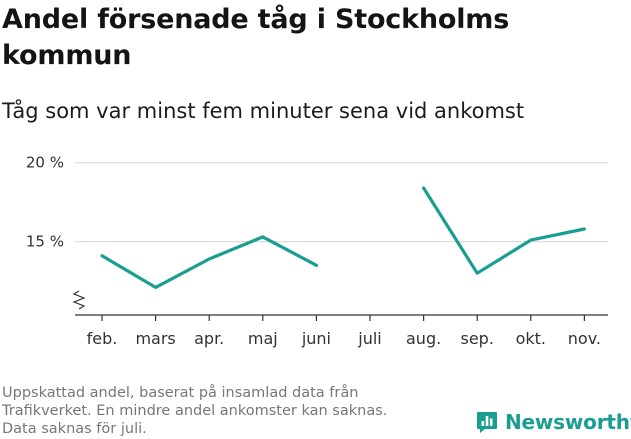 The height and width of the screenshot is (439, 631). I want to click on x-tick-label: juni, so click(316, 338).